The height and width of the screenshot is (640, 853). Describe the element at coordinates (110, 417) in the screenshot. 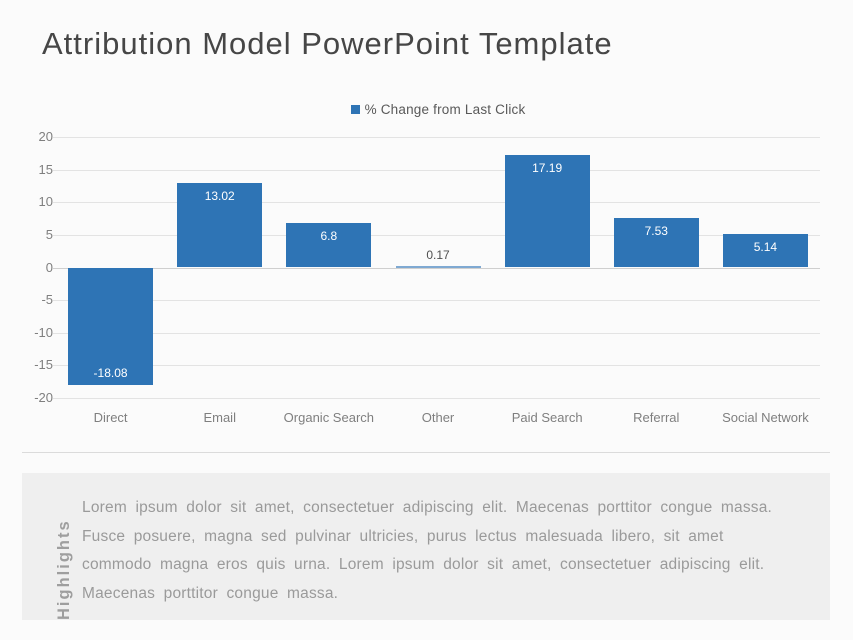

I see `x-axis-label: Direct` at that location.